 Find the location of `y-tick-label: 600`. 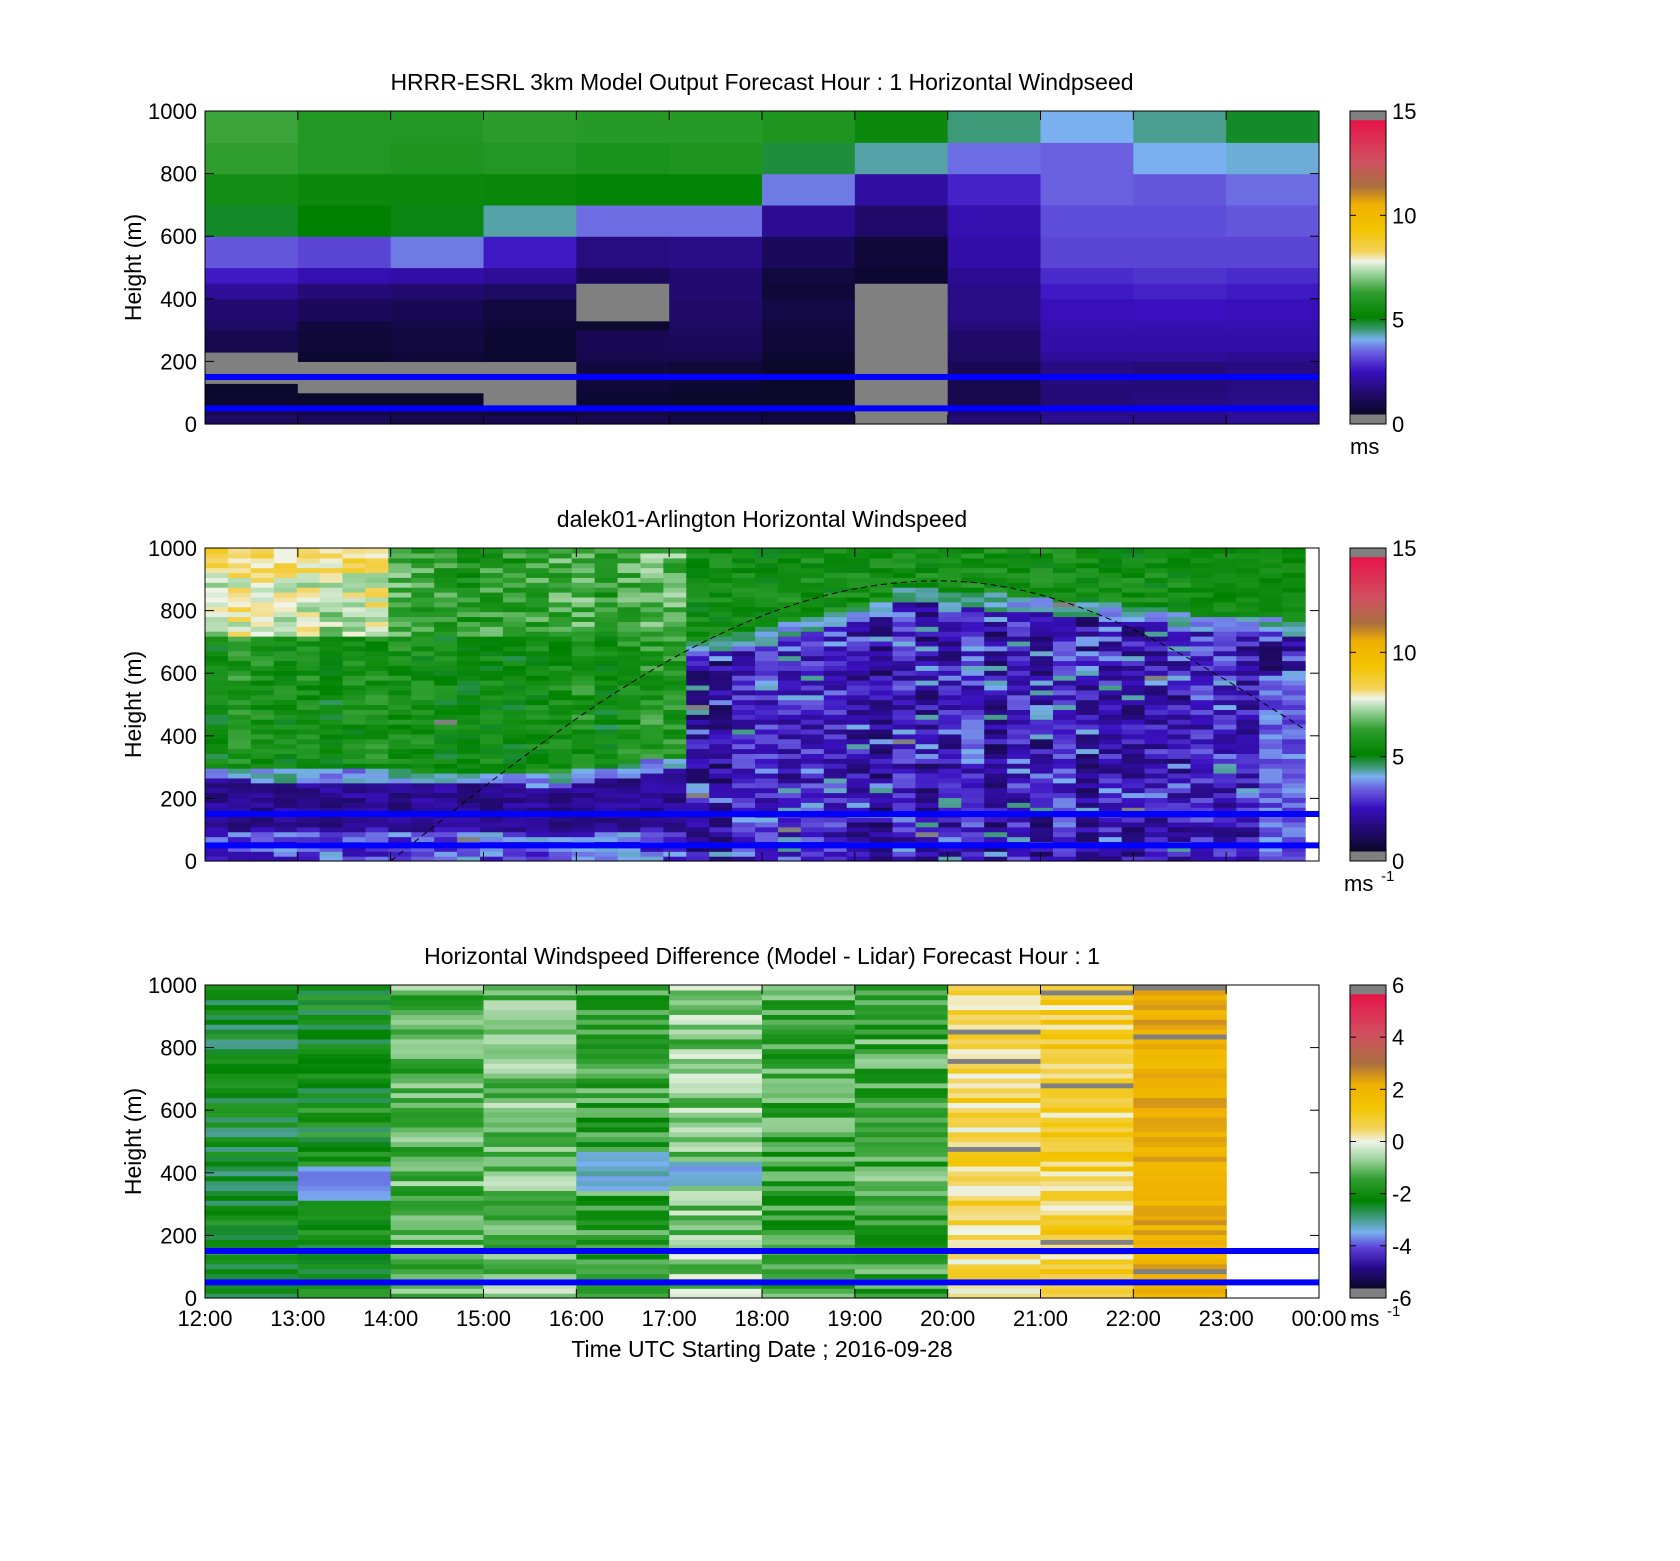

y-tick-label: 600 is located at coordinates (178, 1110).